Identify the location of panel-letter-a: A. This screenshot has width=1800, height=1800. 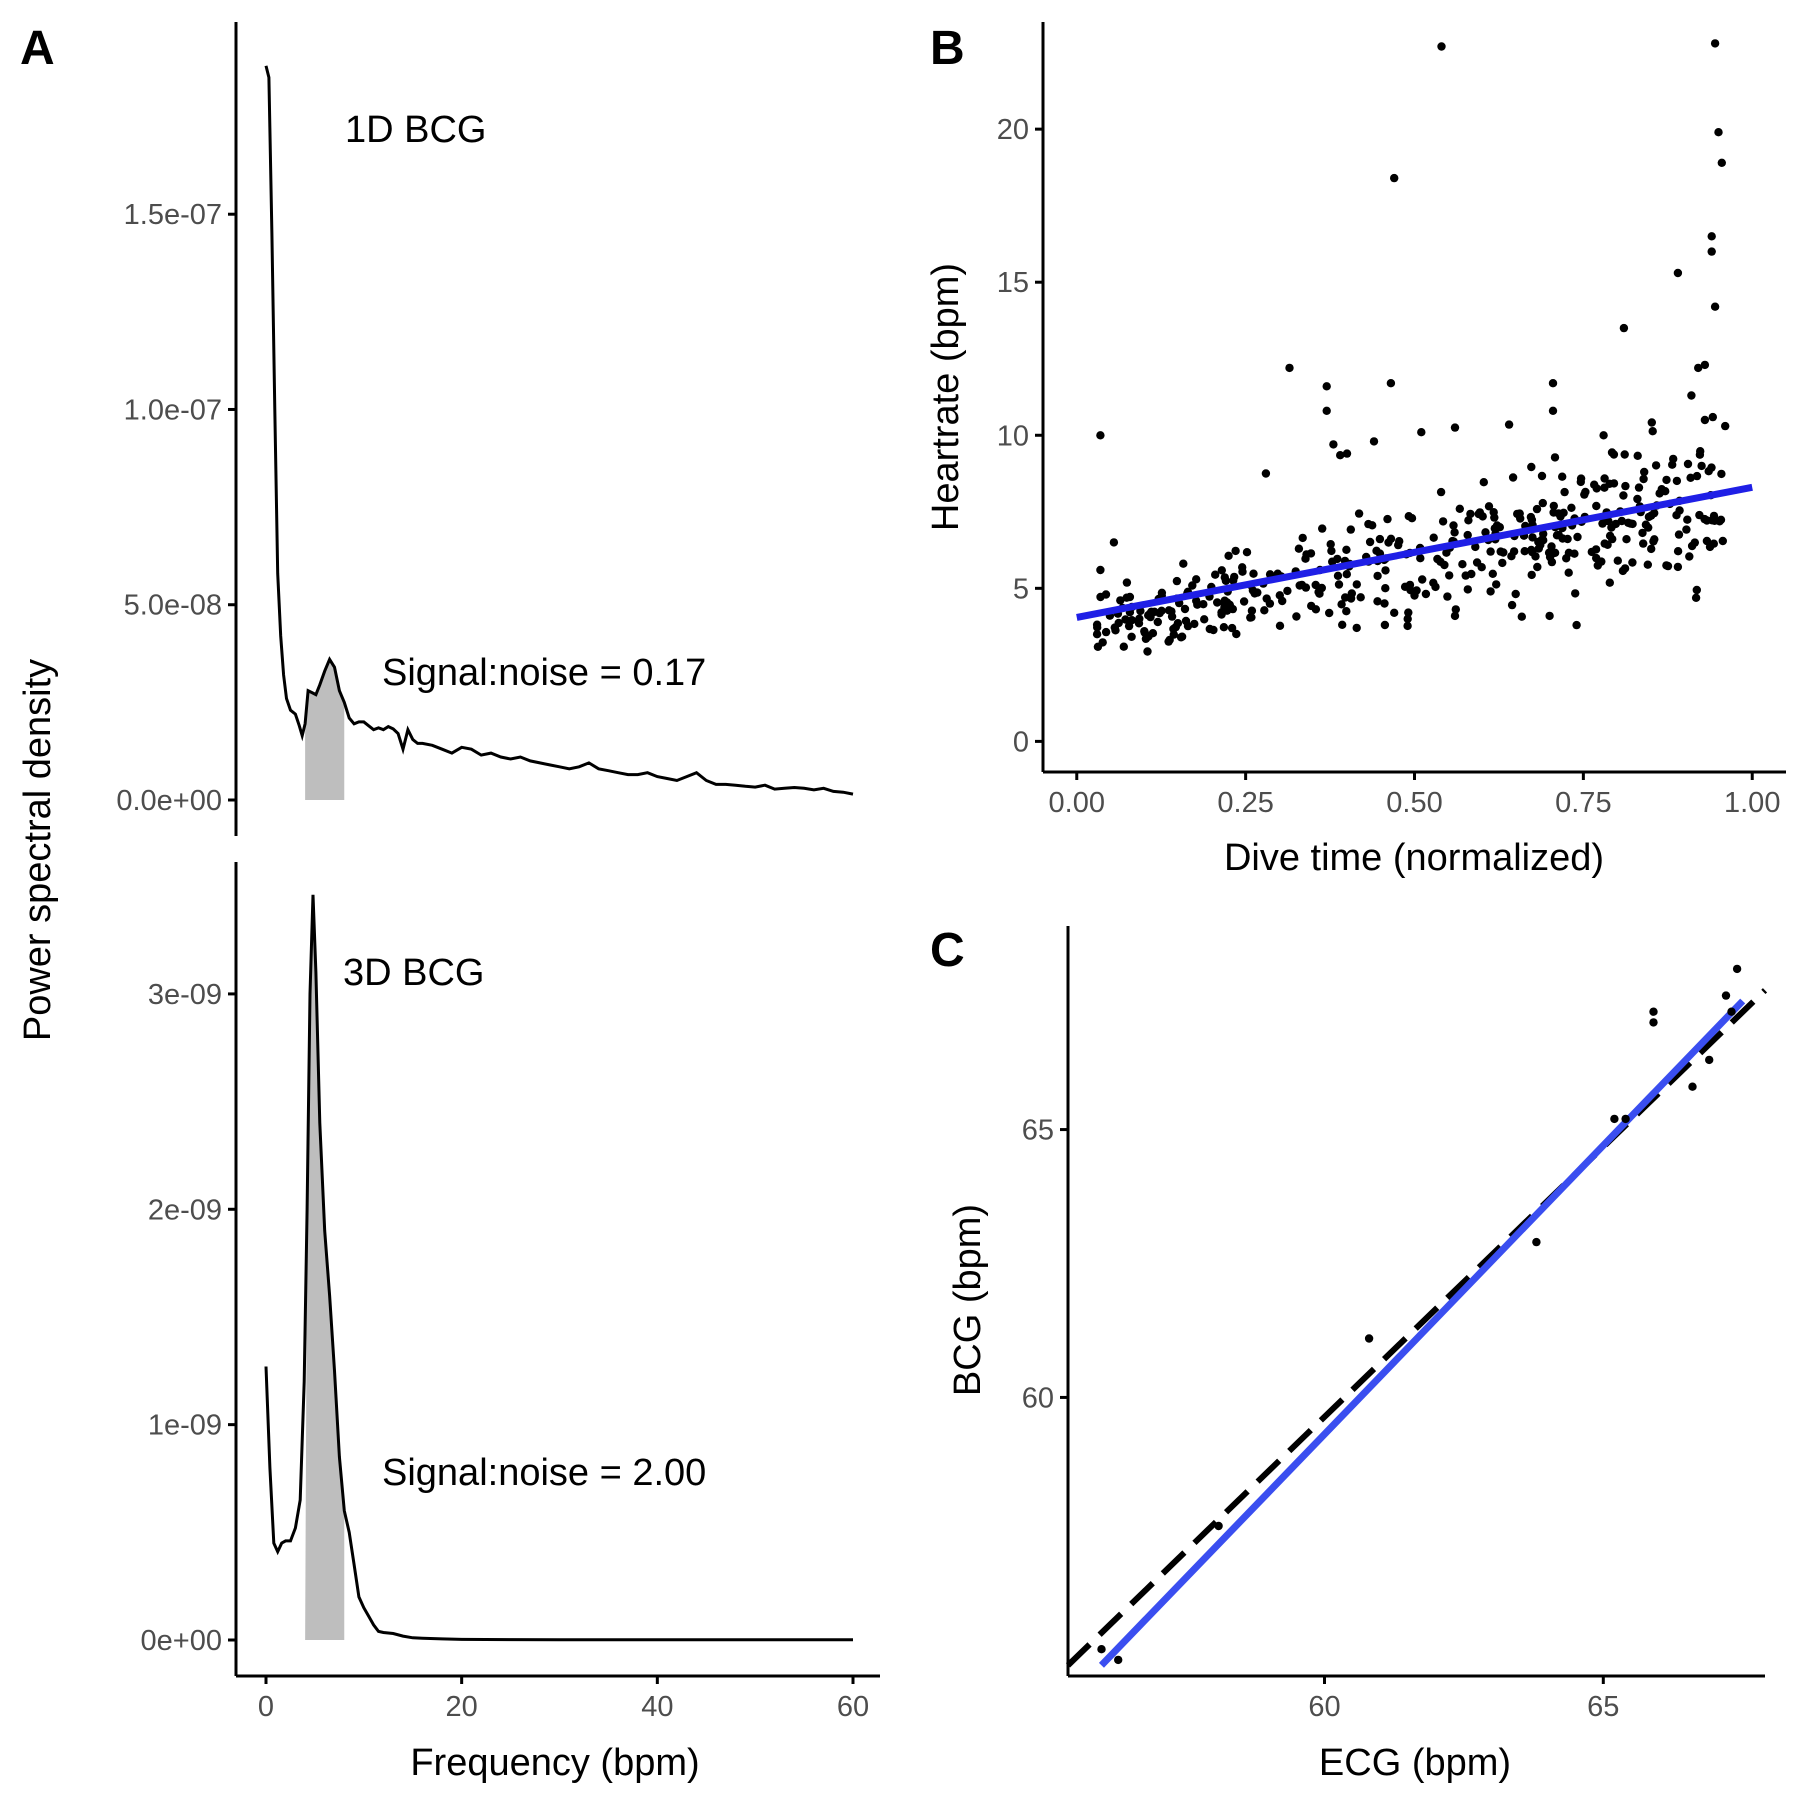
(37, 48).